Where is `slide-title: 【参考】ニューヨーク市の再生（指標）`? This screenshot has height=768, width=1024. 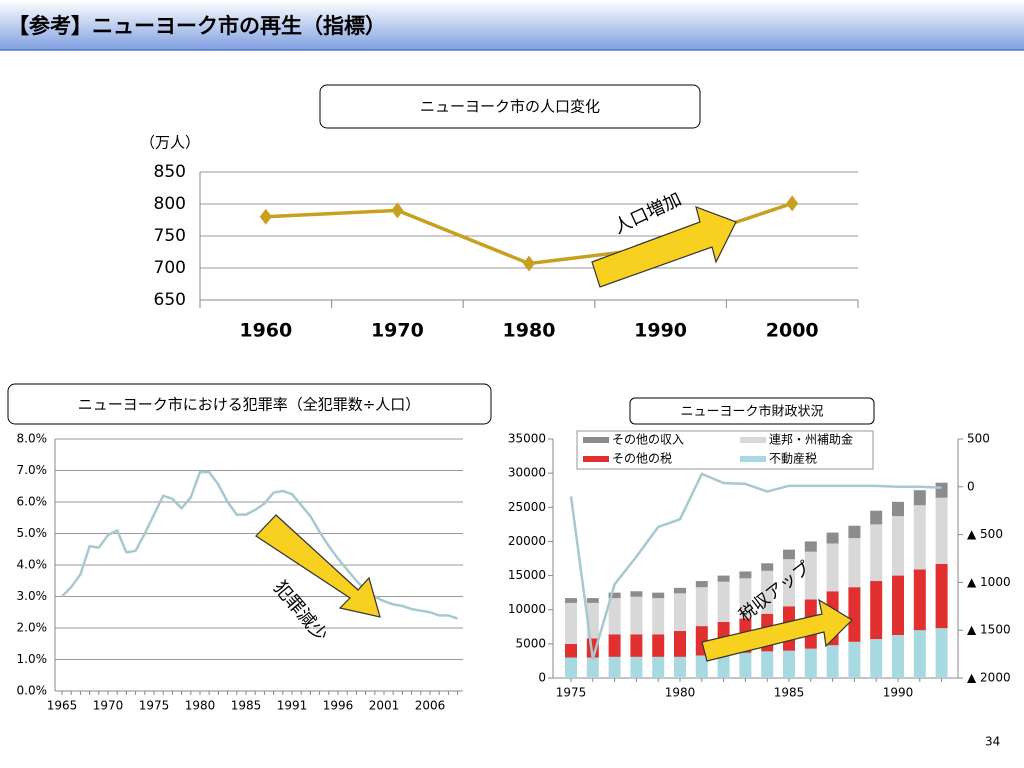
slide-title: 【参考】ニューヨーク市の再生（指標） is located at coordinates (197, 26).